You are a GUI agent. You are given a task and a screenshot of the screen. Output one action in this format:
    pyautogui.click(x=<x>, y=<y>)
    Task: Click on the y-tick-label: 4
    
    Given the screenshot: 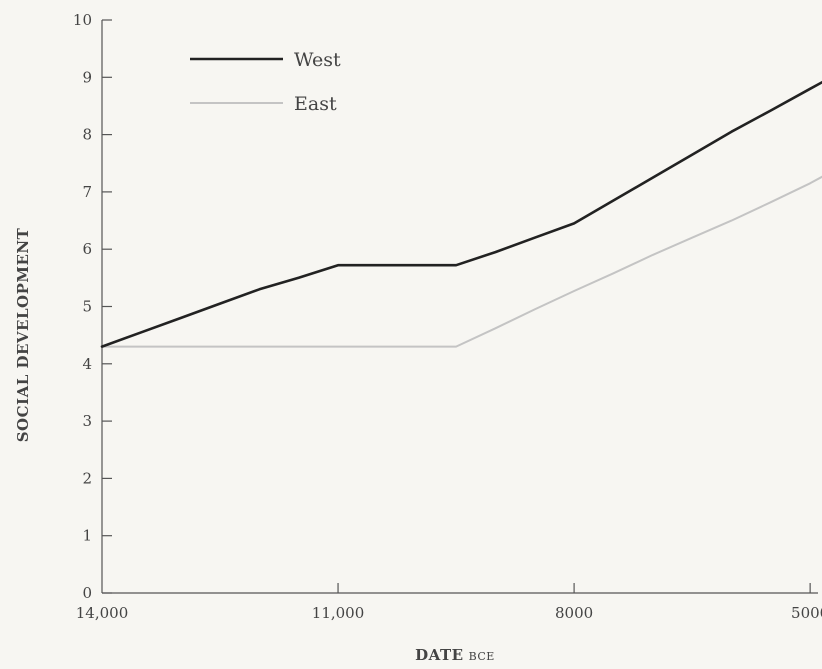 What is the action you would take?
    pyautogui.click(x=87, y=364)
    